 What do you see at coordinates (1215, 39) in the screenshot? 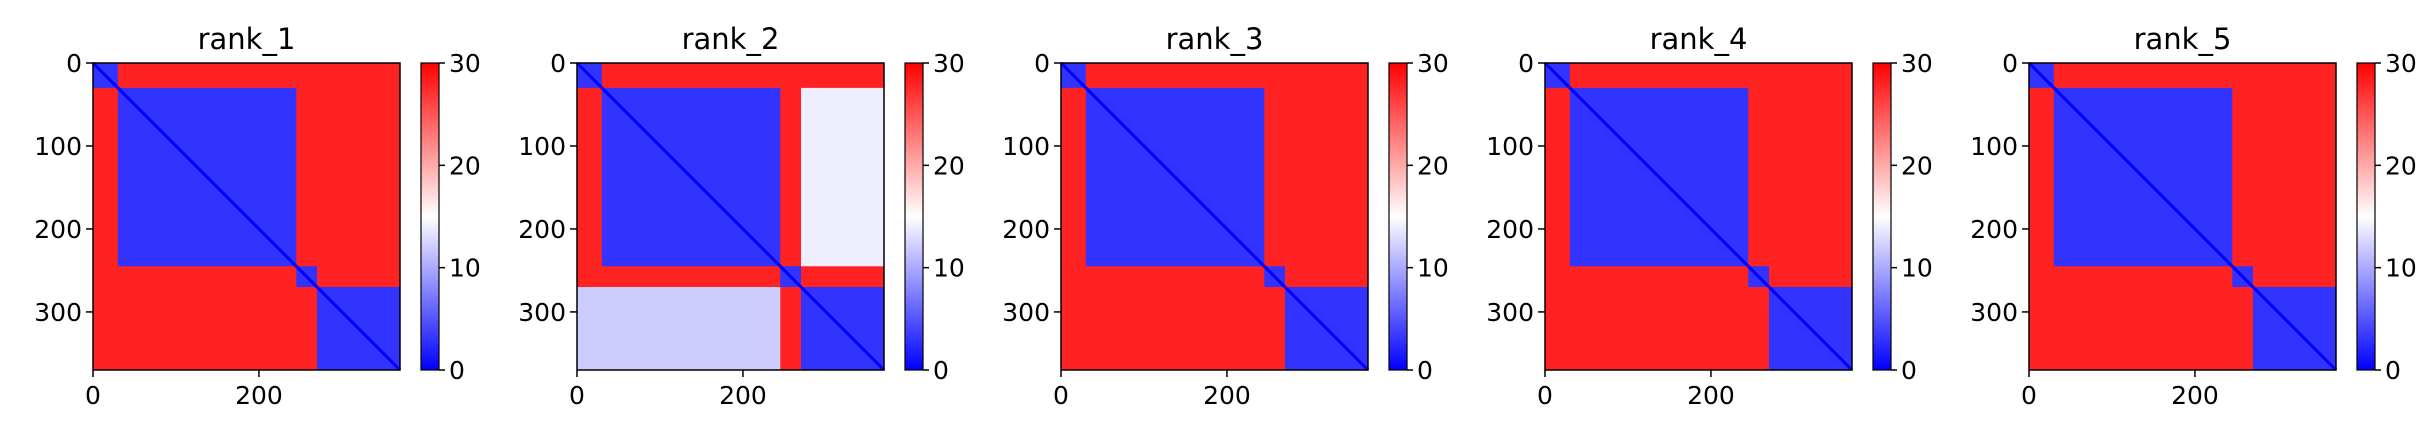
I see `panel-title: rank_3` at bounding box center [1215, 39].